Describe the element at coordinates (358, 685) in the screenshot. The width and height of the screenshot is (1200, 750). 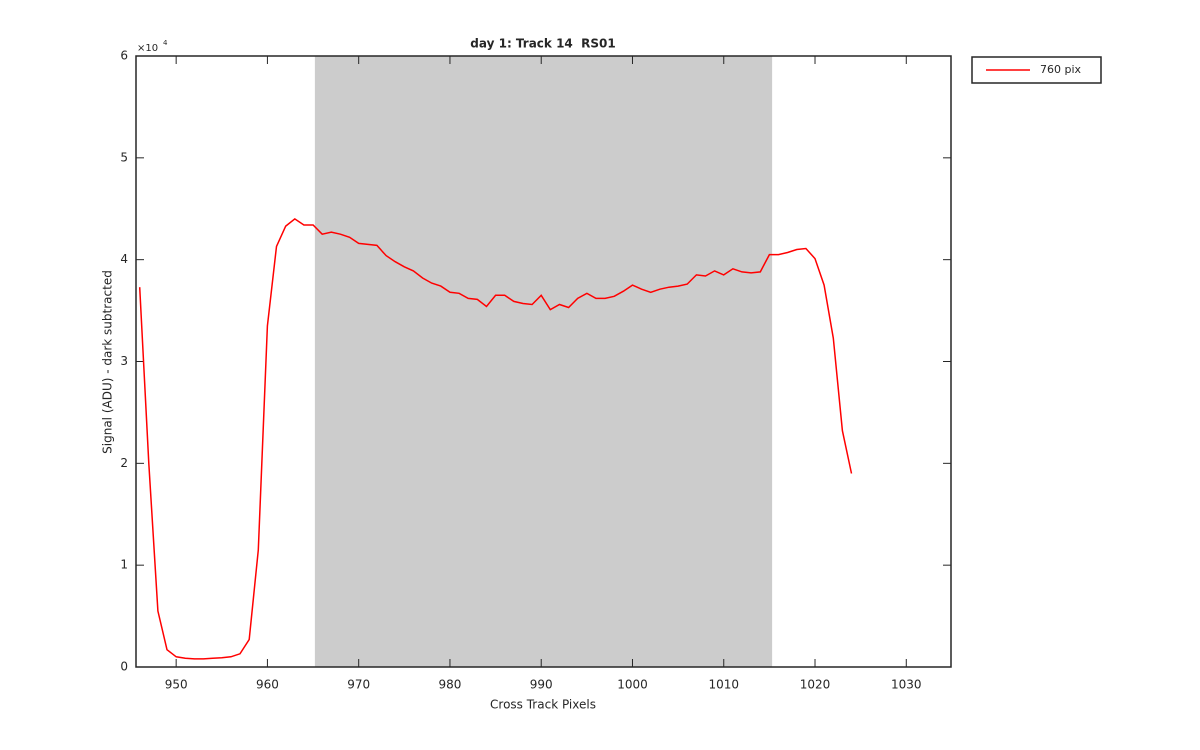
I see `x-tick-label: 970` at that location.